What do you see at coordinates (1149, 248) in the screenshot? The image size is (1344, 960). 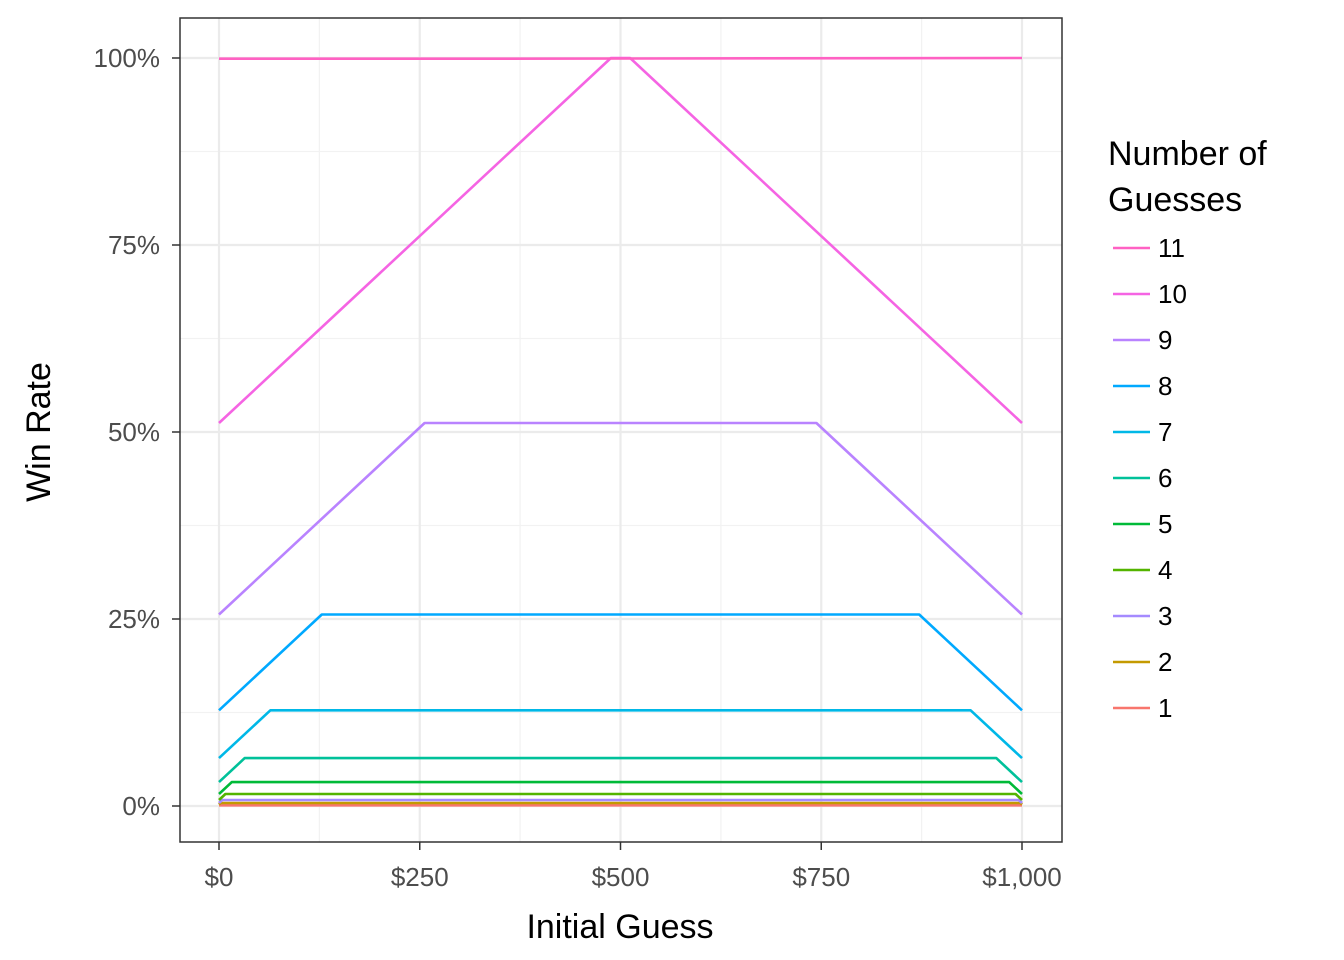 I see `legend-item: 11` at bounding box center [1149, 248].